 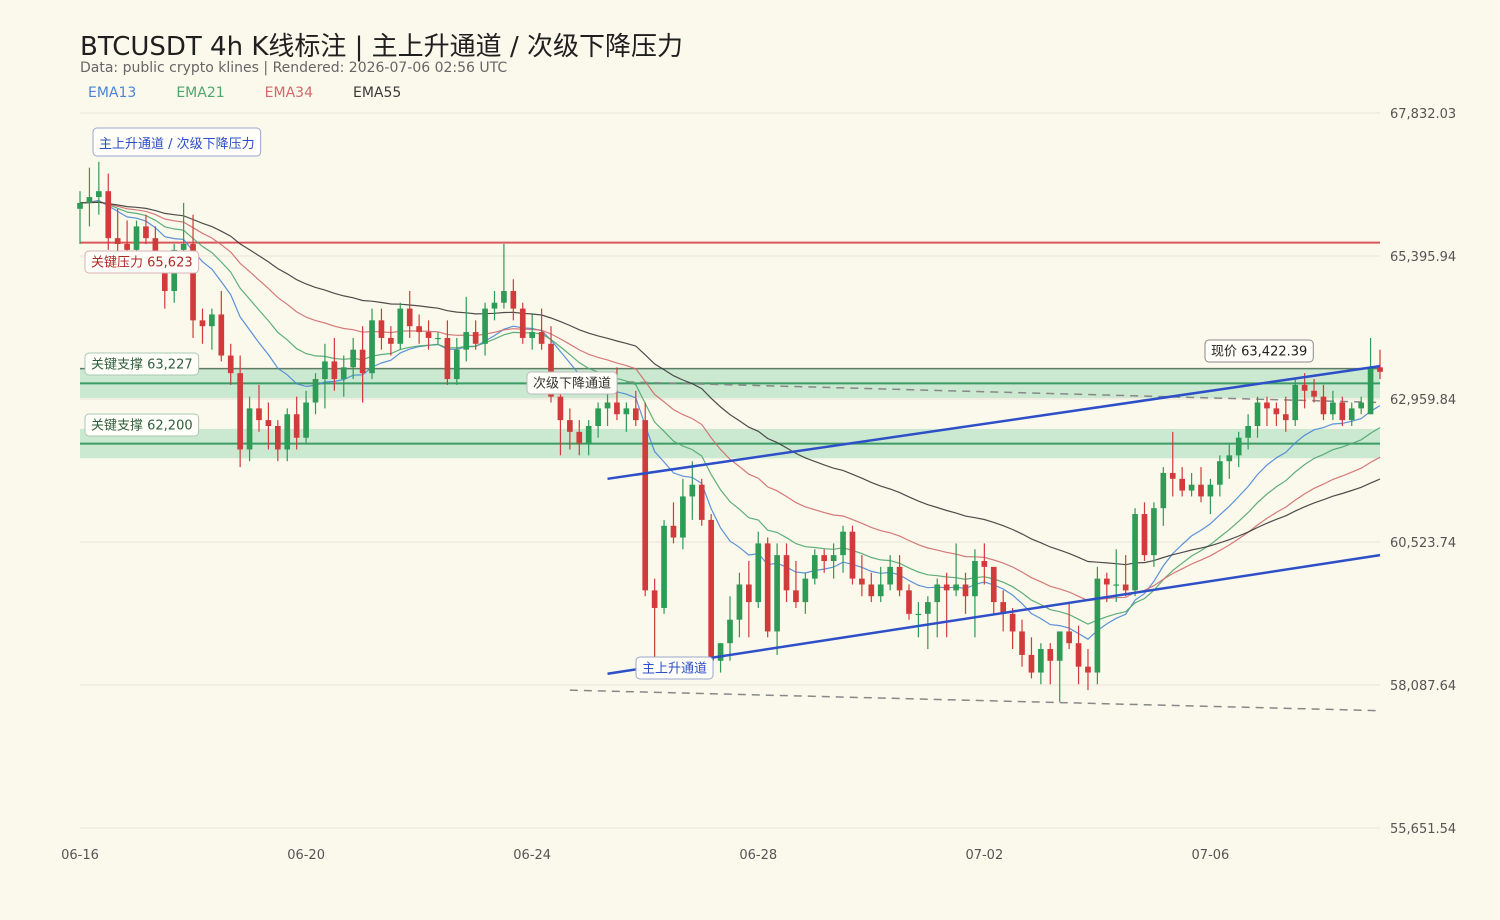 I want to click on x-tick-label: 06-20, so click(x=306, y=855).